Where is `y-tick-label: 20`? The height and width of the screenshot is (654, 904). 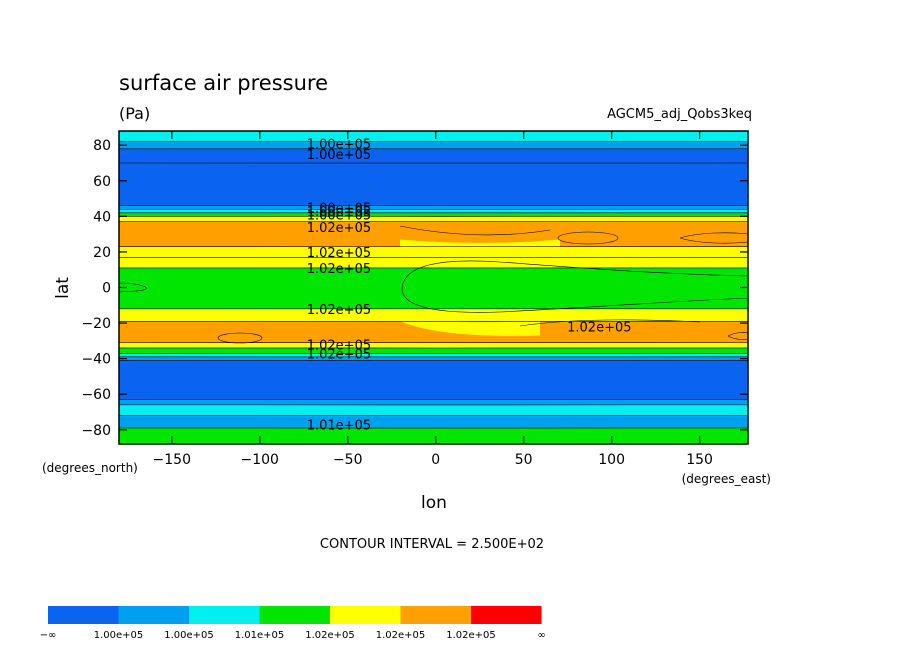
y-tick-label: 20 is located at coordinates (102, 253).